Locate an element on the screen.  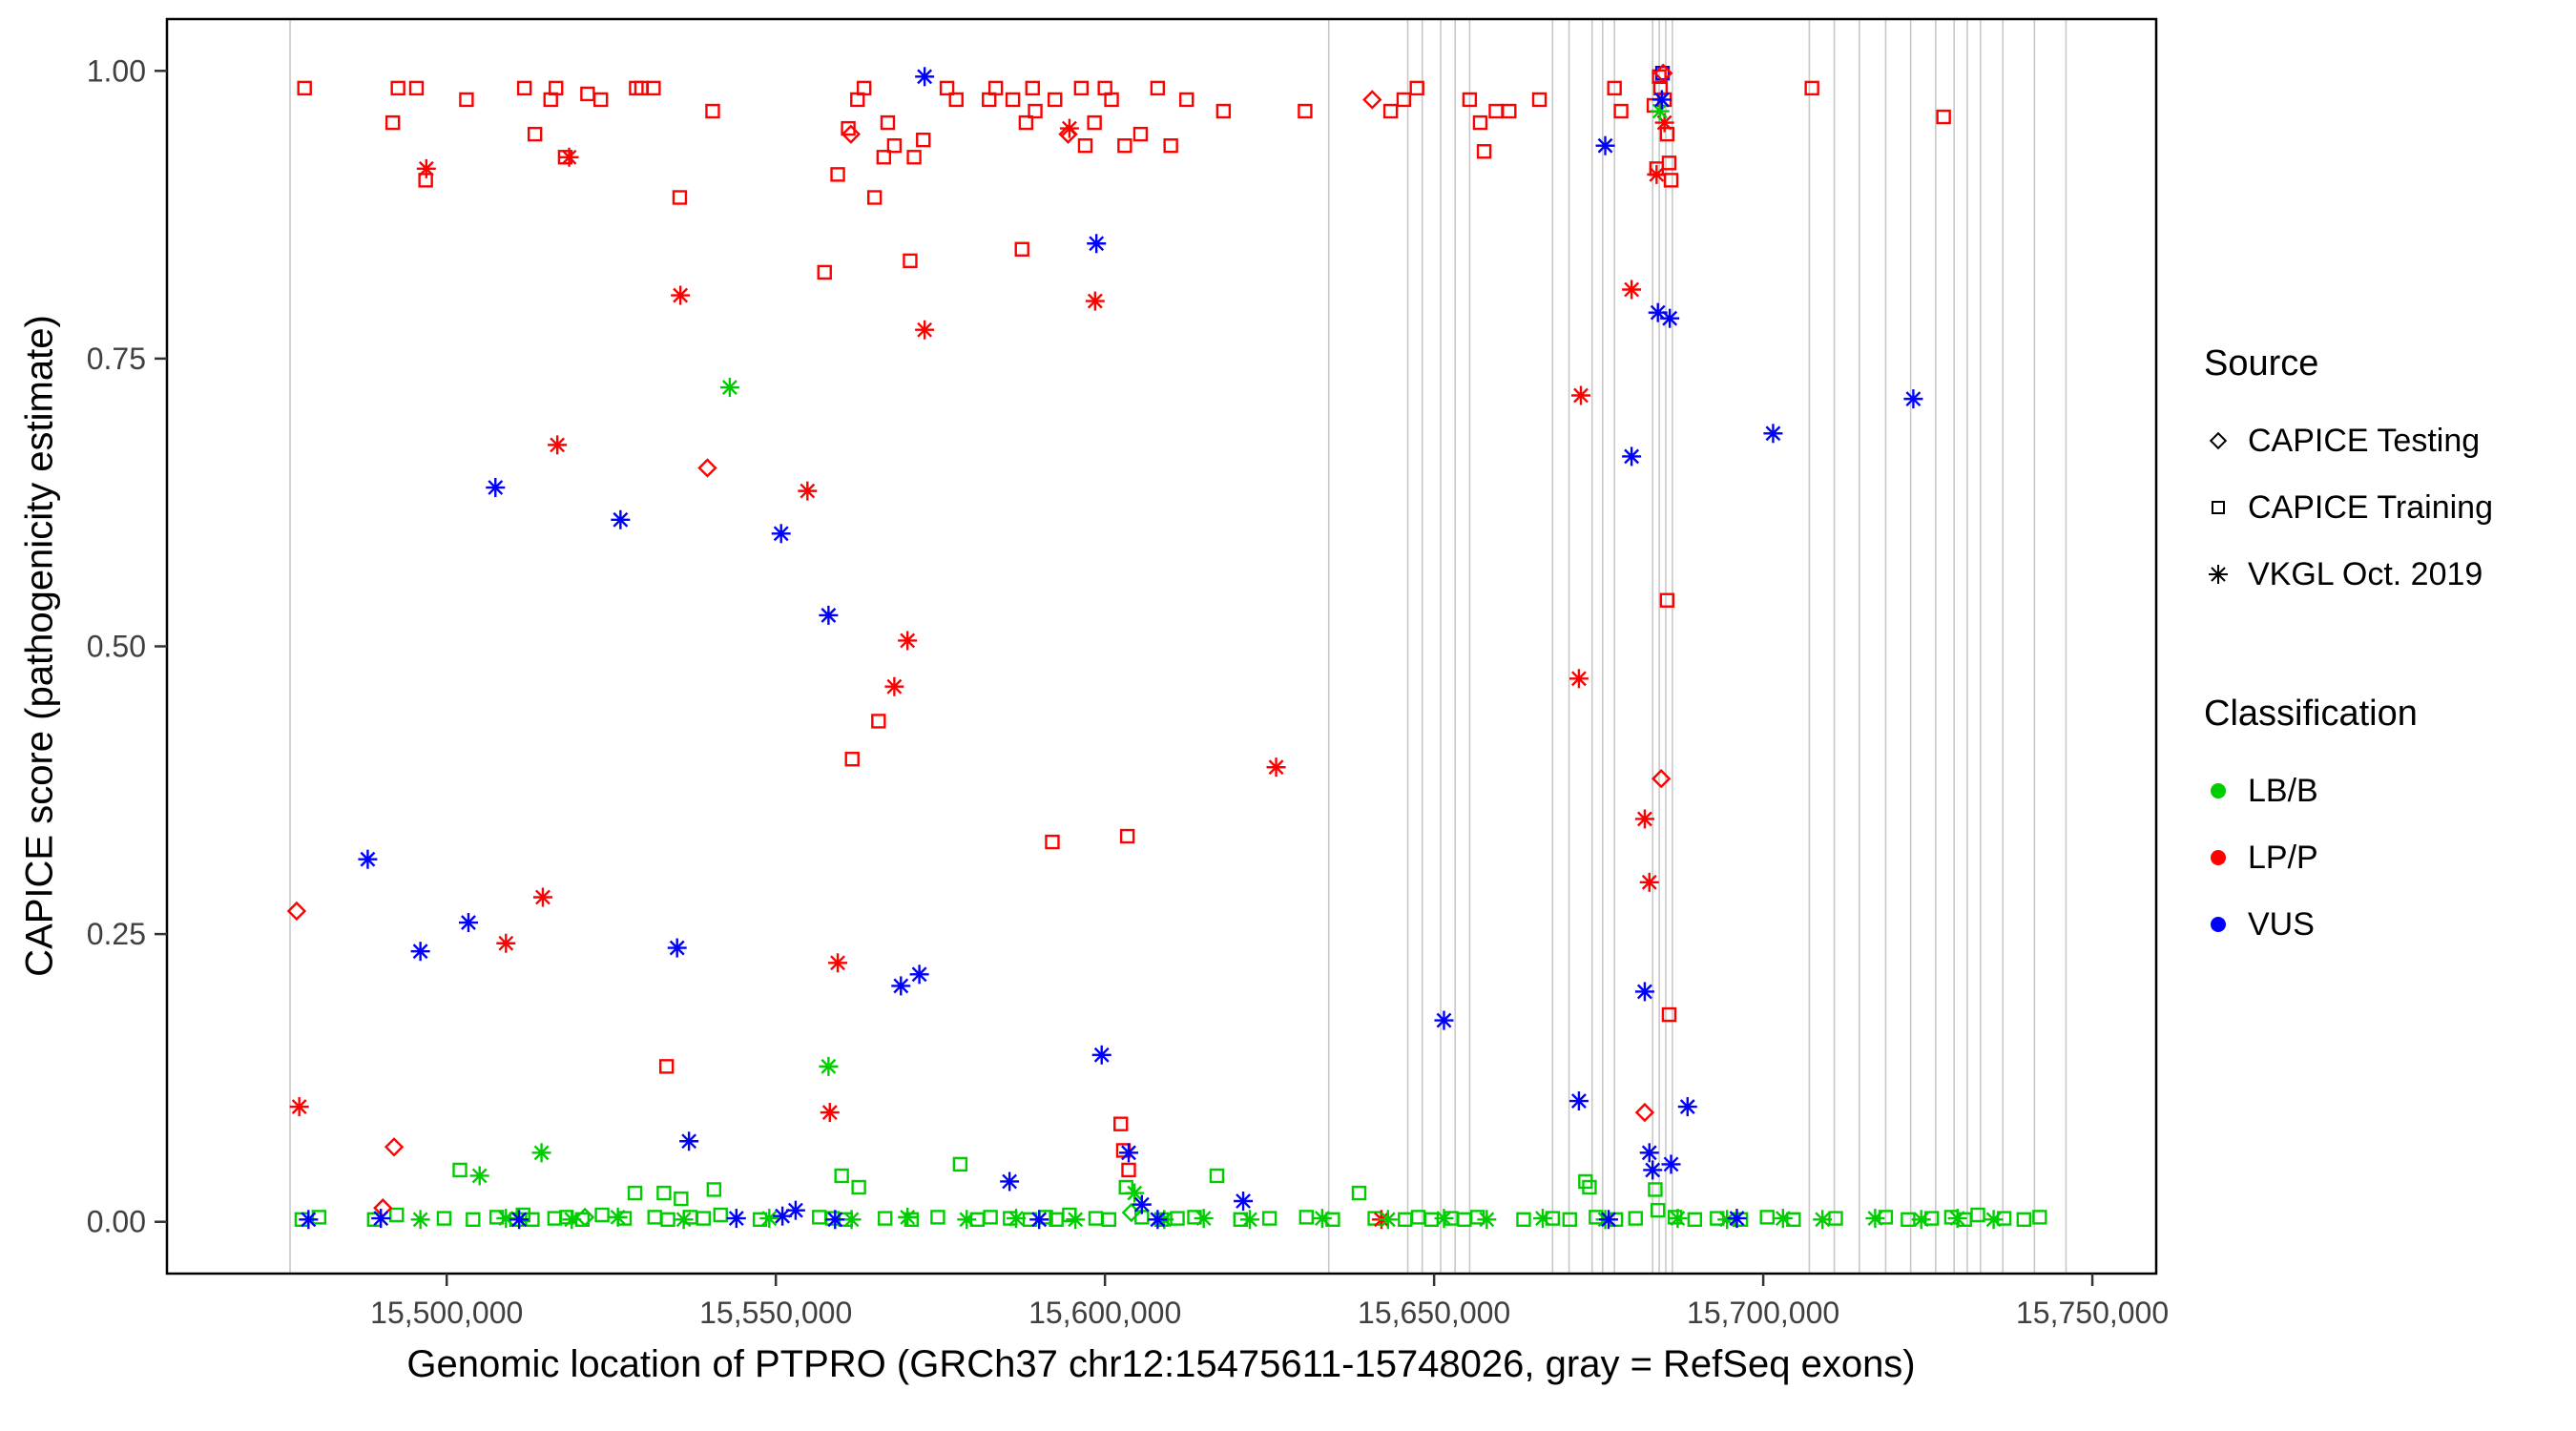
legend-source: Source CAPICE Testing CAPICE Training is located at coordinates (2385, 475).